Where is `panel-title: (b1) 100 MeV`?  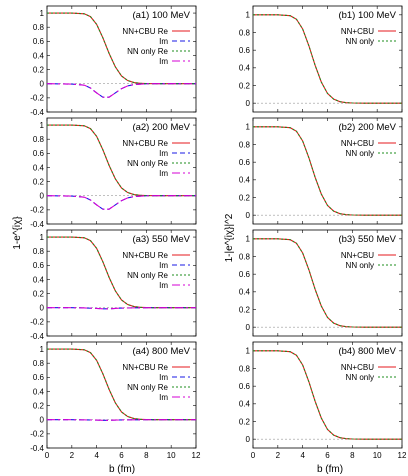 panel-title: (b1) 100 MeV is located at coordinates (367, 15).